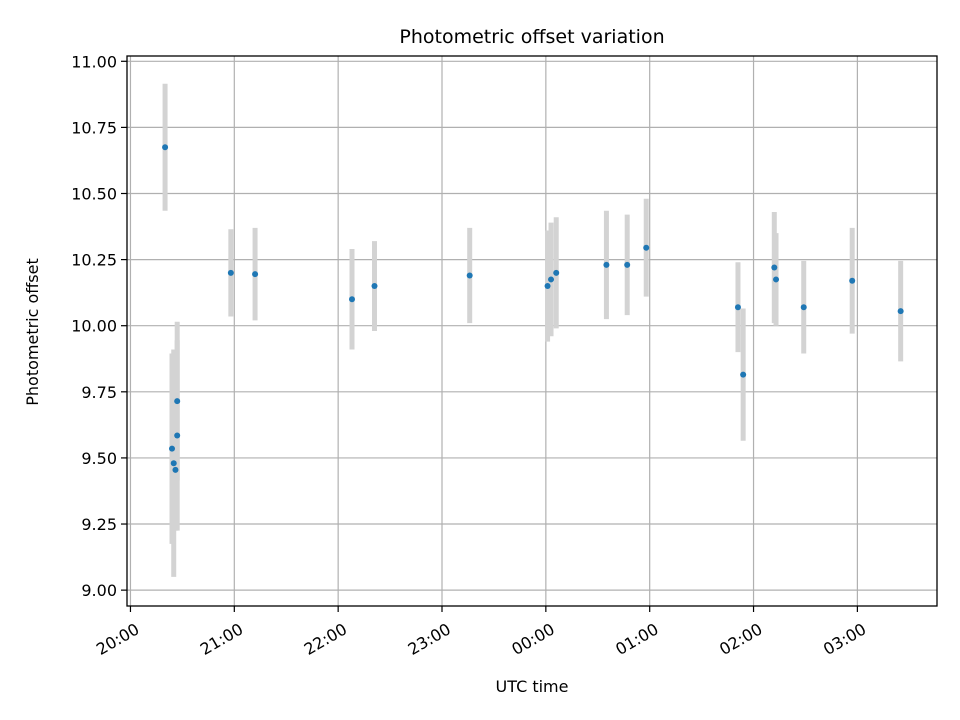  I want to click on y-tick-label: 9.50, so click(99, 458).